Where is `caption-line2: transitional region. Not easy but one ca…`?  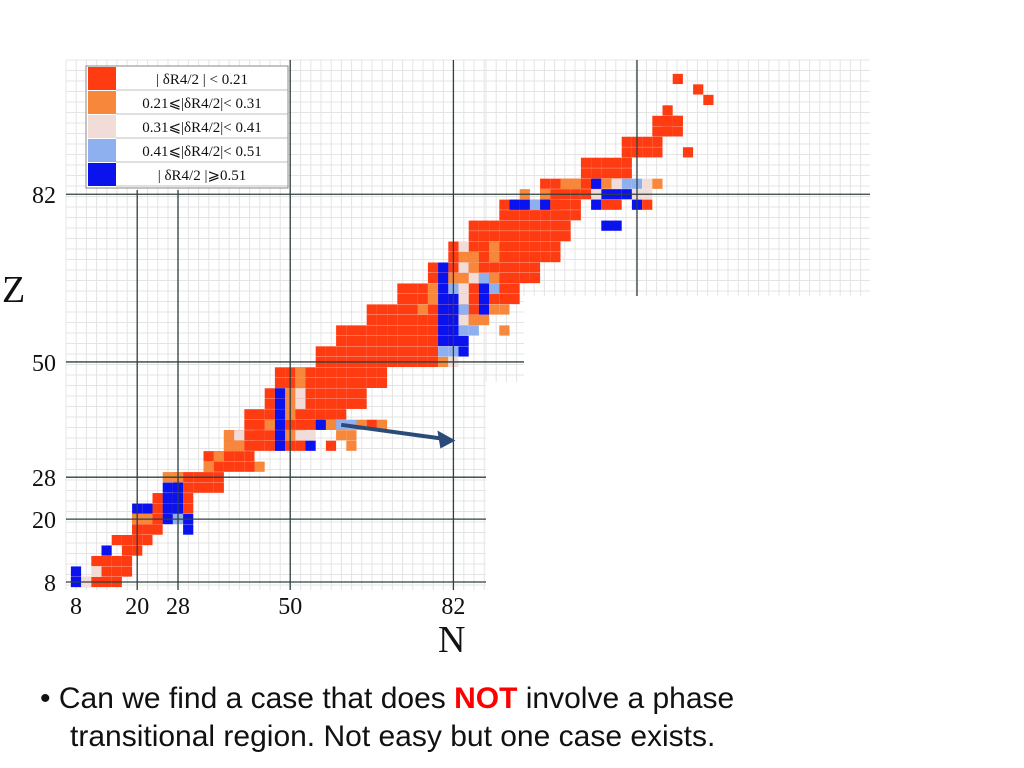
caption-line2: transitional region. Not easy but one ca… is located at coordinates (393, 736).